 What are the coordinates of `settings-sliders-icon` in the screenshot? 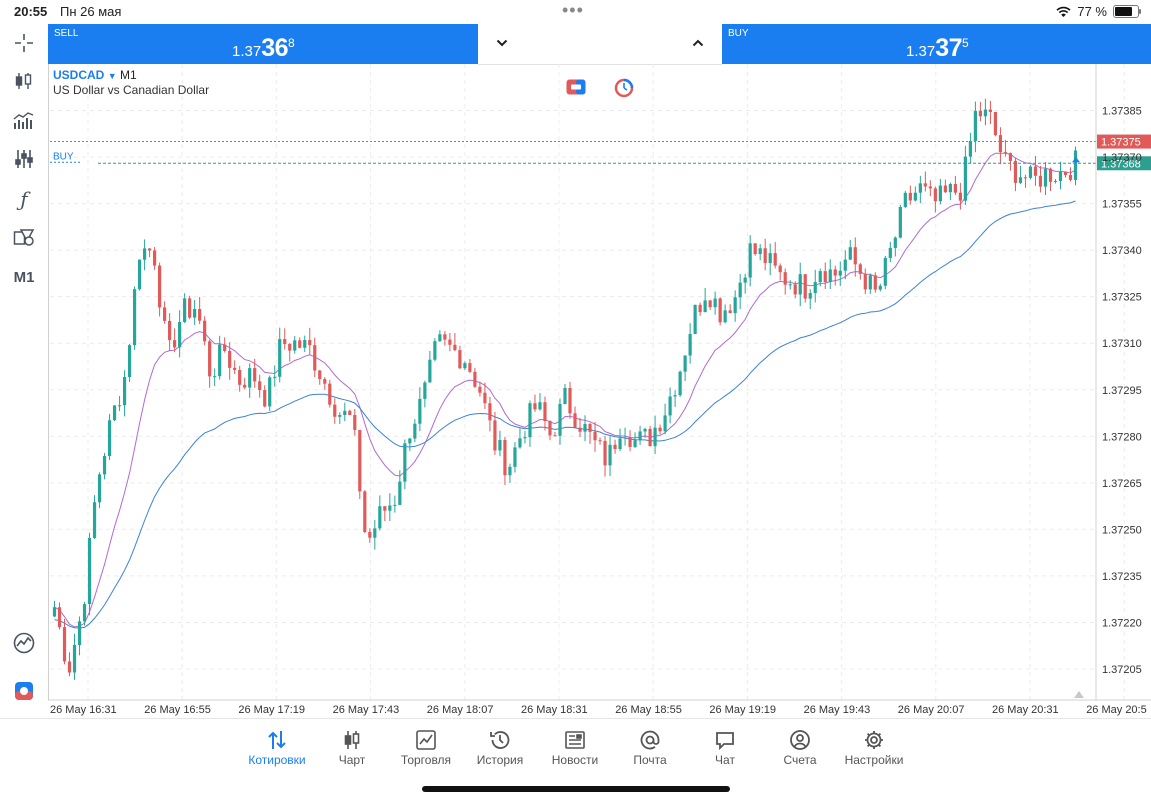 It's located at (24, 159).